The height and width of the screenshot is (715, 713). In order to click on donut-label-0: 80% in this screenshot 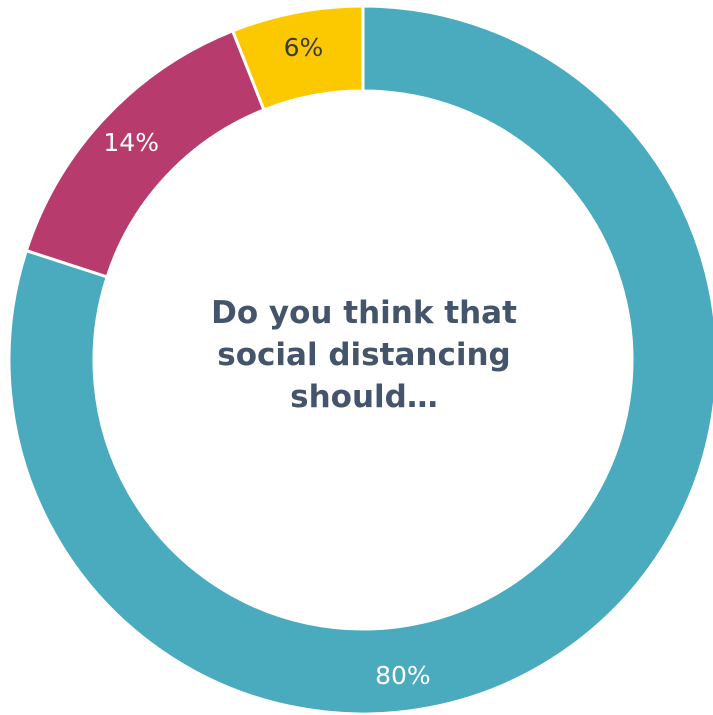, I will do `click(403, 675)`.